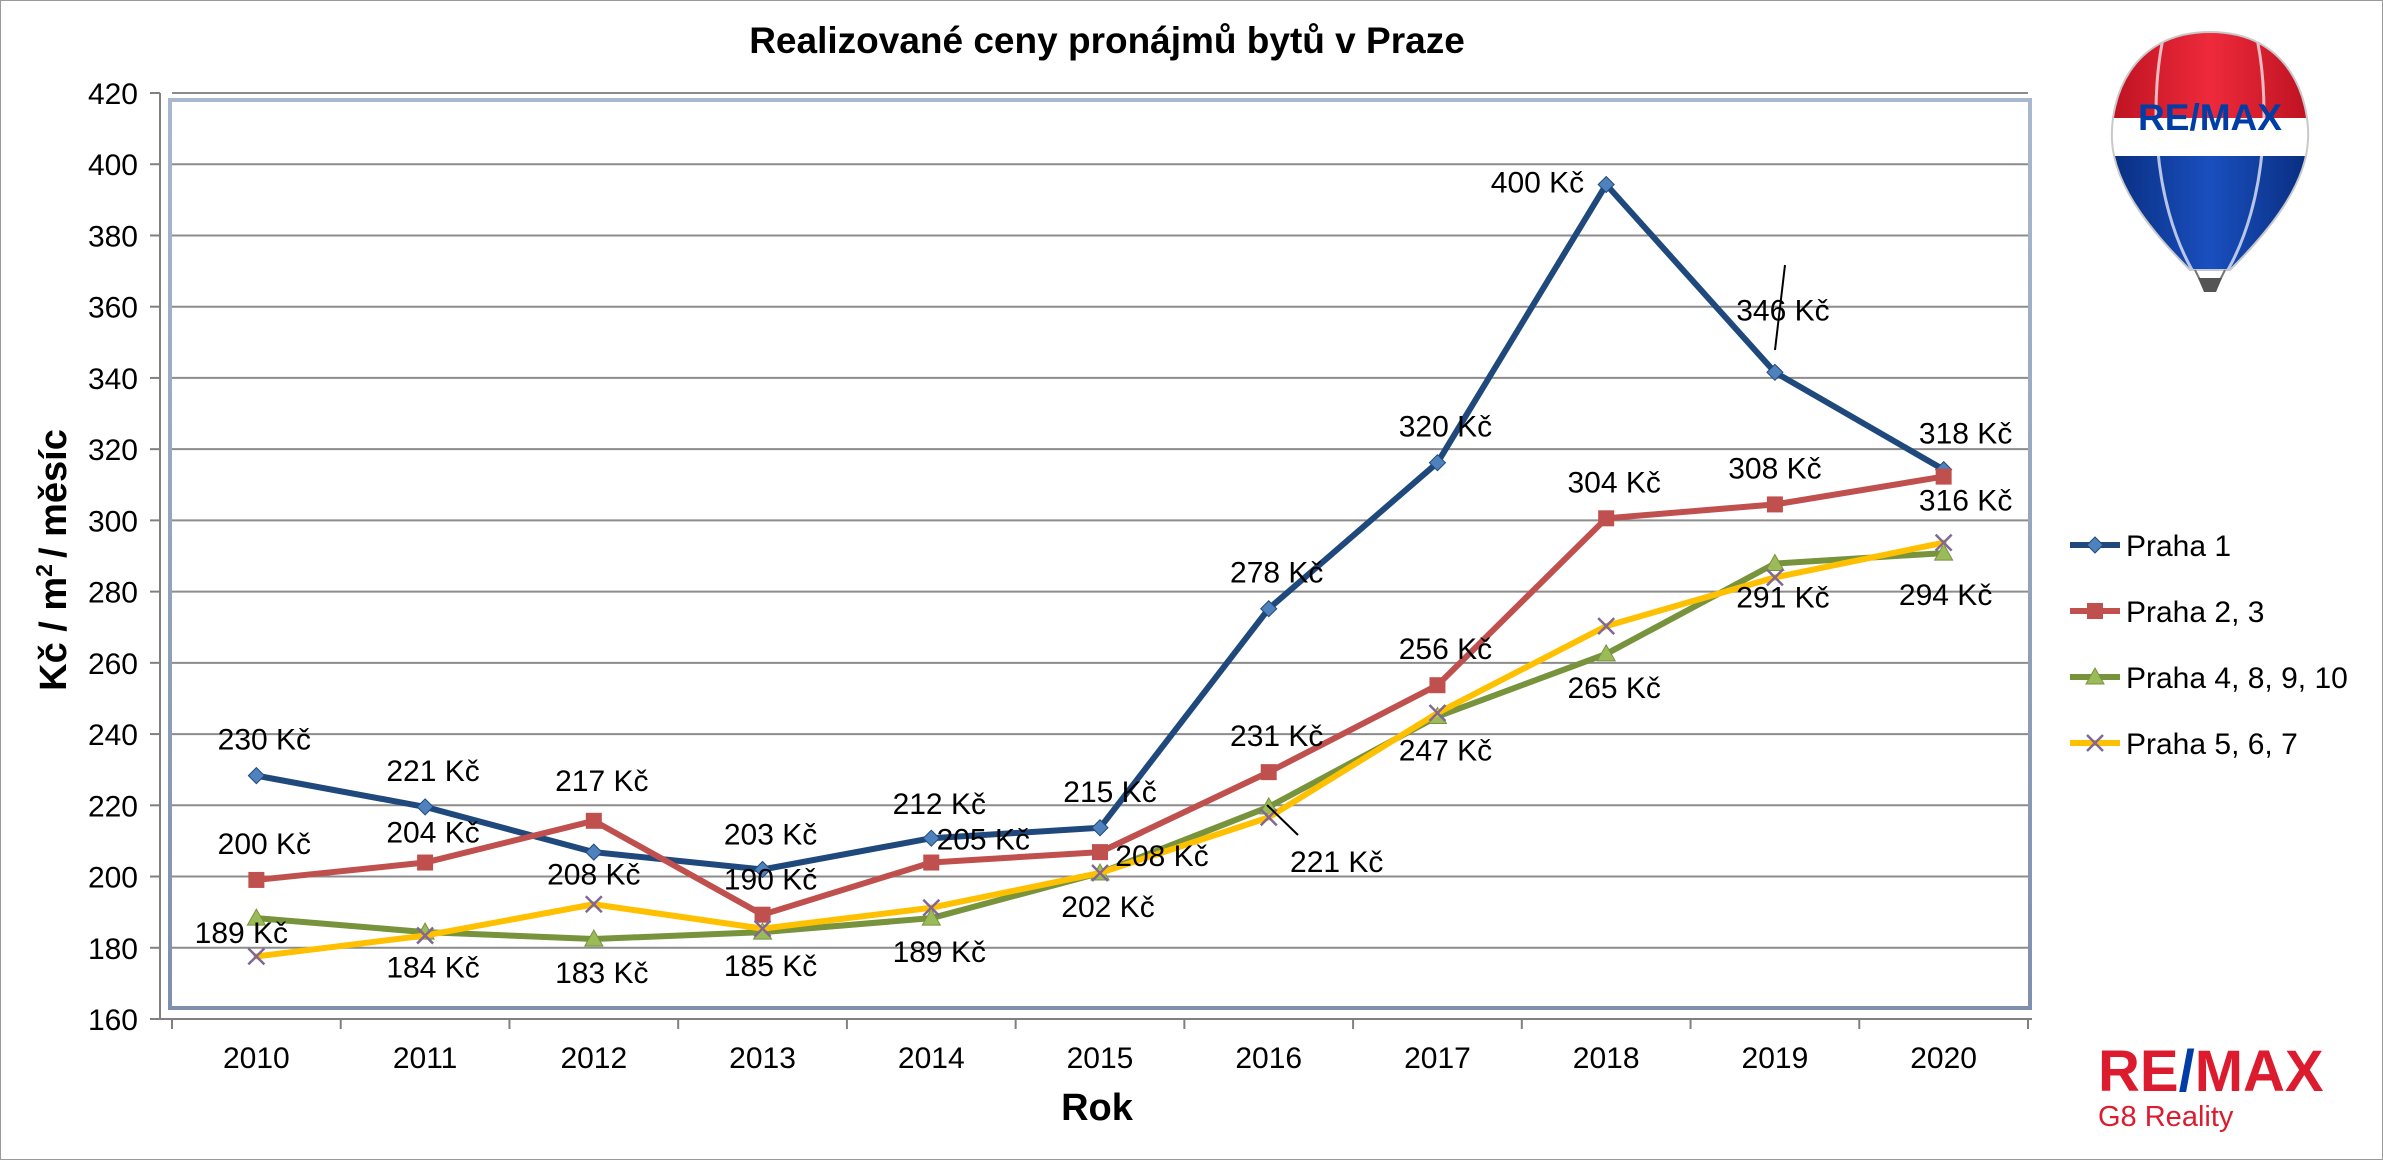 Image resolution: width=2383 pixels, height=1160 pixels. I want to click on legend-label: Praha 1, so click(2178, 546).